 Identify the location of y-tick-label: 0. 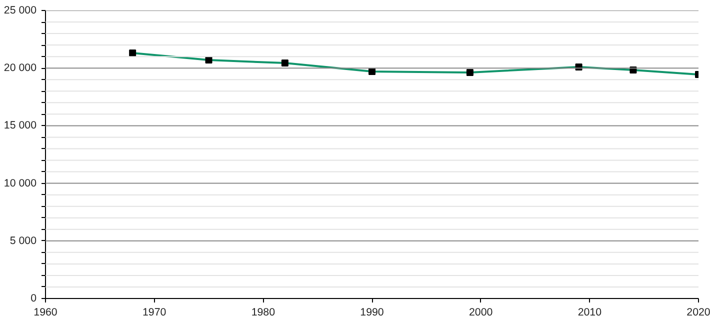
(33, 298).